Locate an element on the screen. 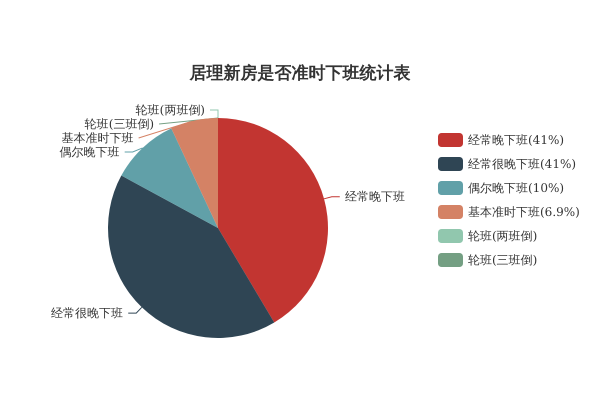 Image resolution: width=600 pixels, height=400 pixels. slice-label: 偶尔晚下班 is located at coordinates (90, 152).